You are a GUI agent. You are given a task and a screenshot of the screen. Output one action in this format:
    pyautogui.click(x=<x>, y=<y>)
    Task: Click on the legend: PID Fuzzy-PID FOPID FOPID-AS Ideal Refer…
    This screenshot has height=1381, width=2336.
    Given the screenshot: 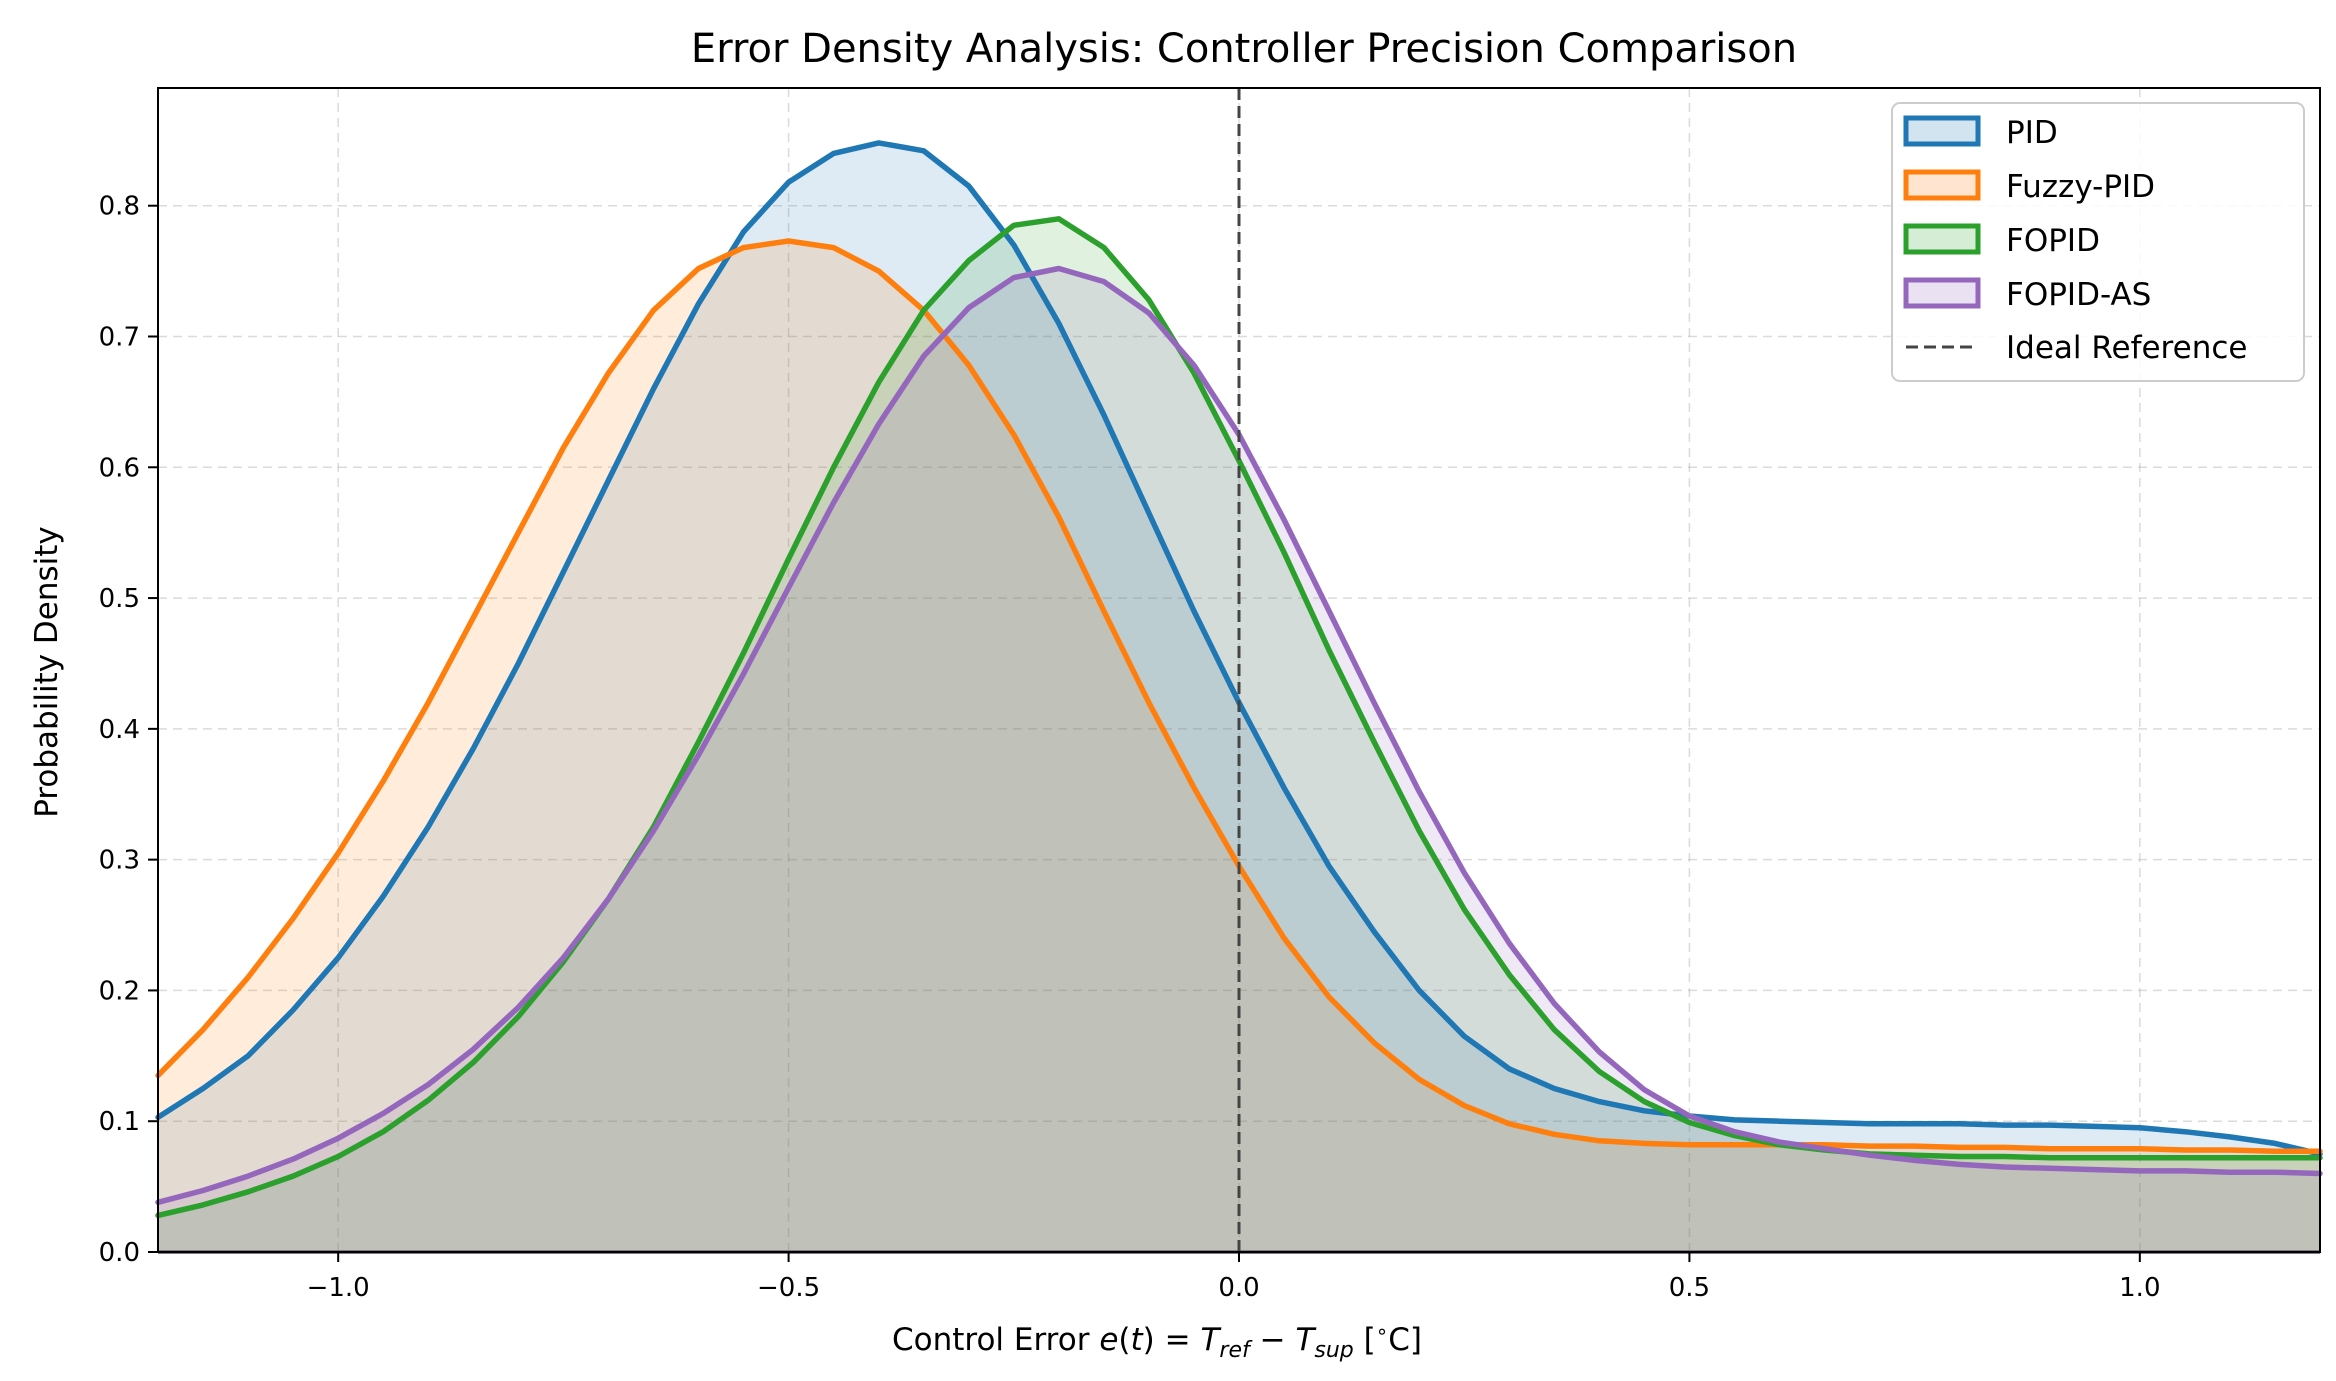 What is the action you would take?
    pyautogui.click(x=2098, y=242)
    